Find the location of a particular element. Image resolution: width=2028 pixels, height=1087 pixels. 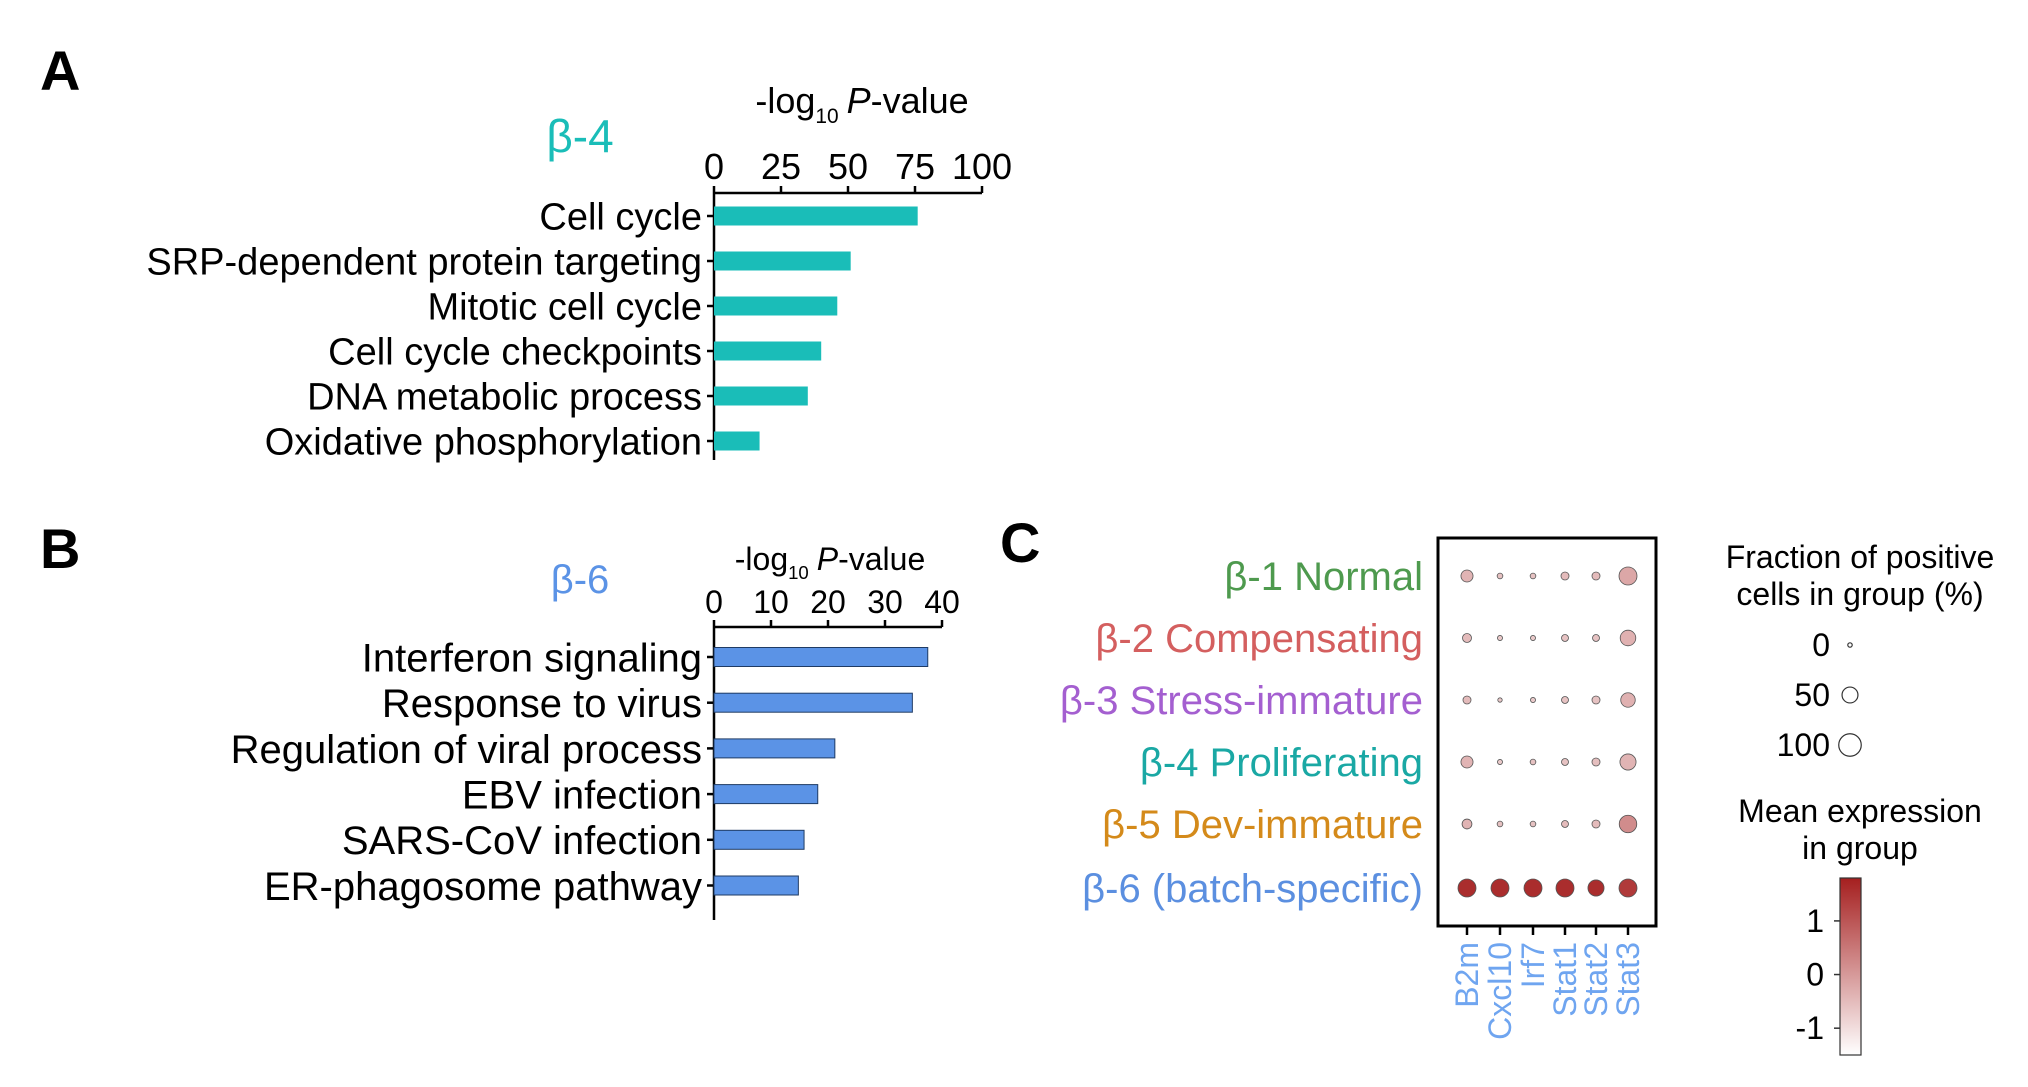

panel-b-category-label: Response to virus is located at coordinates (542, 704).